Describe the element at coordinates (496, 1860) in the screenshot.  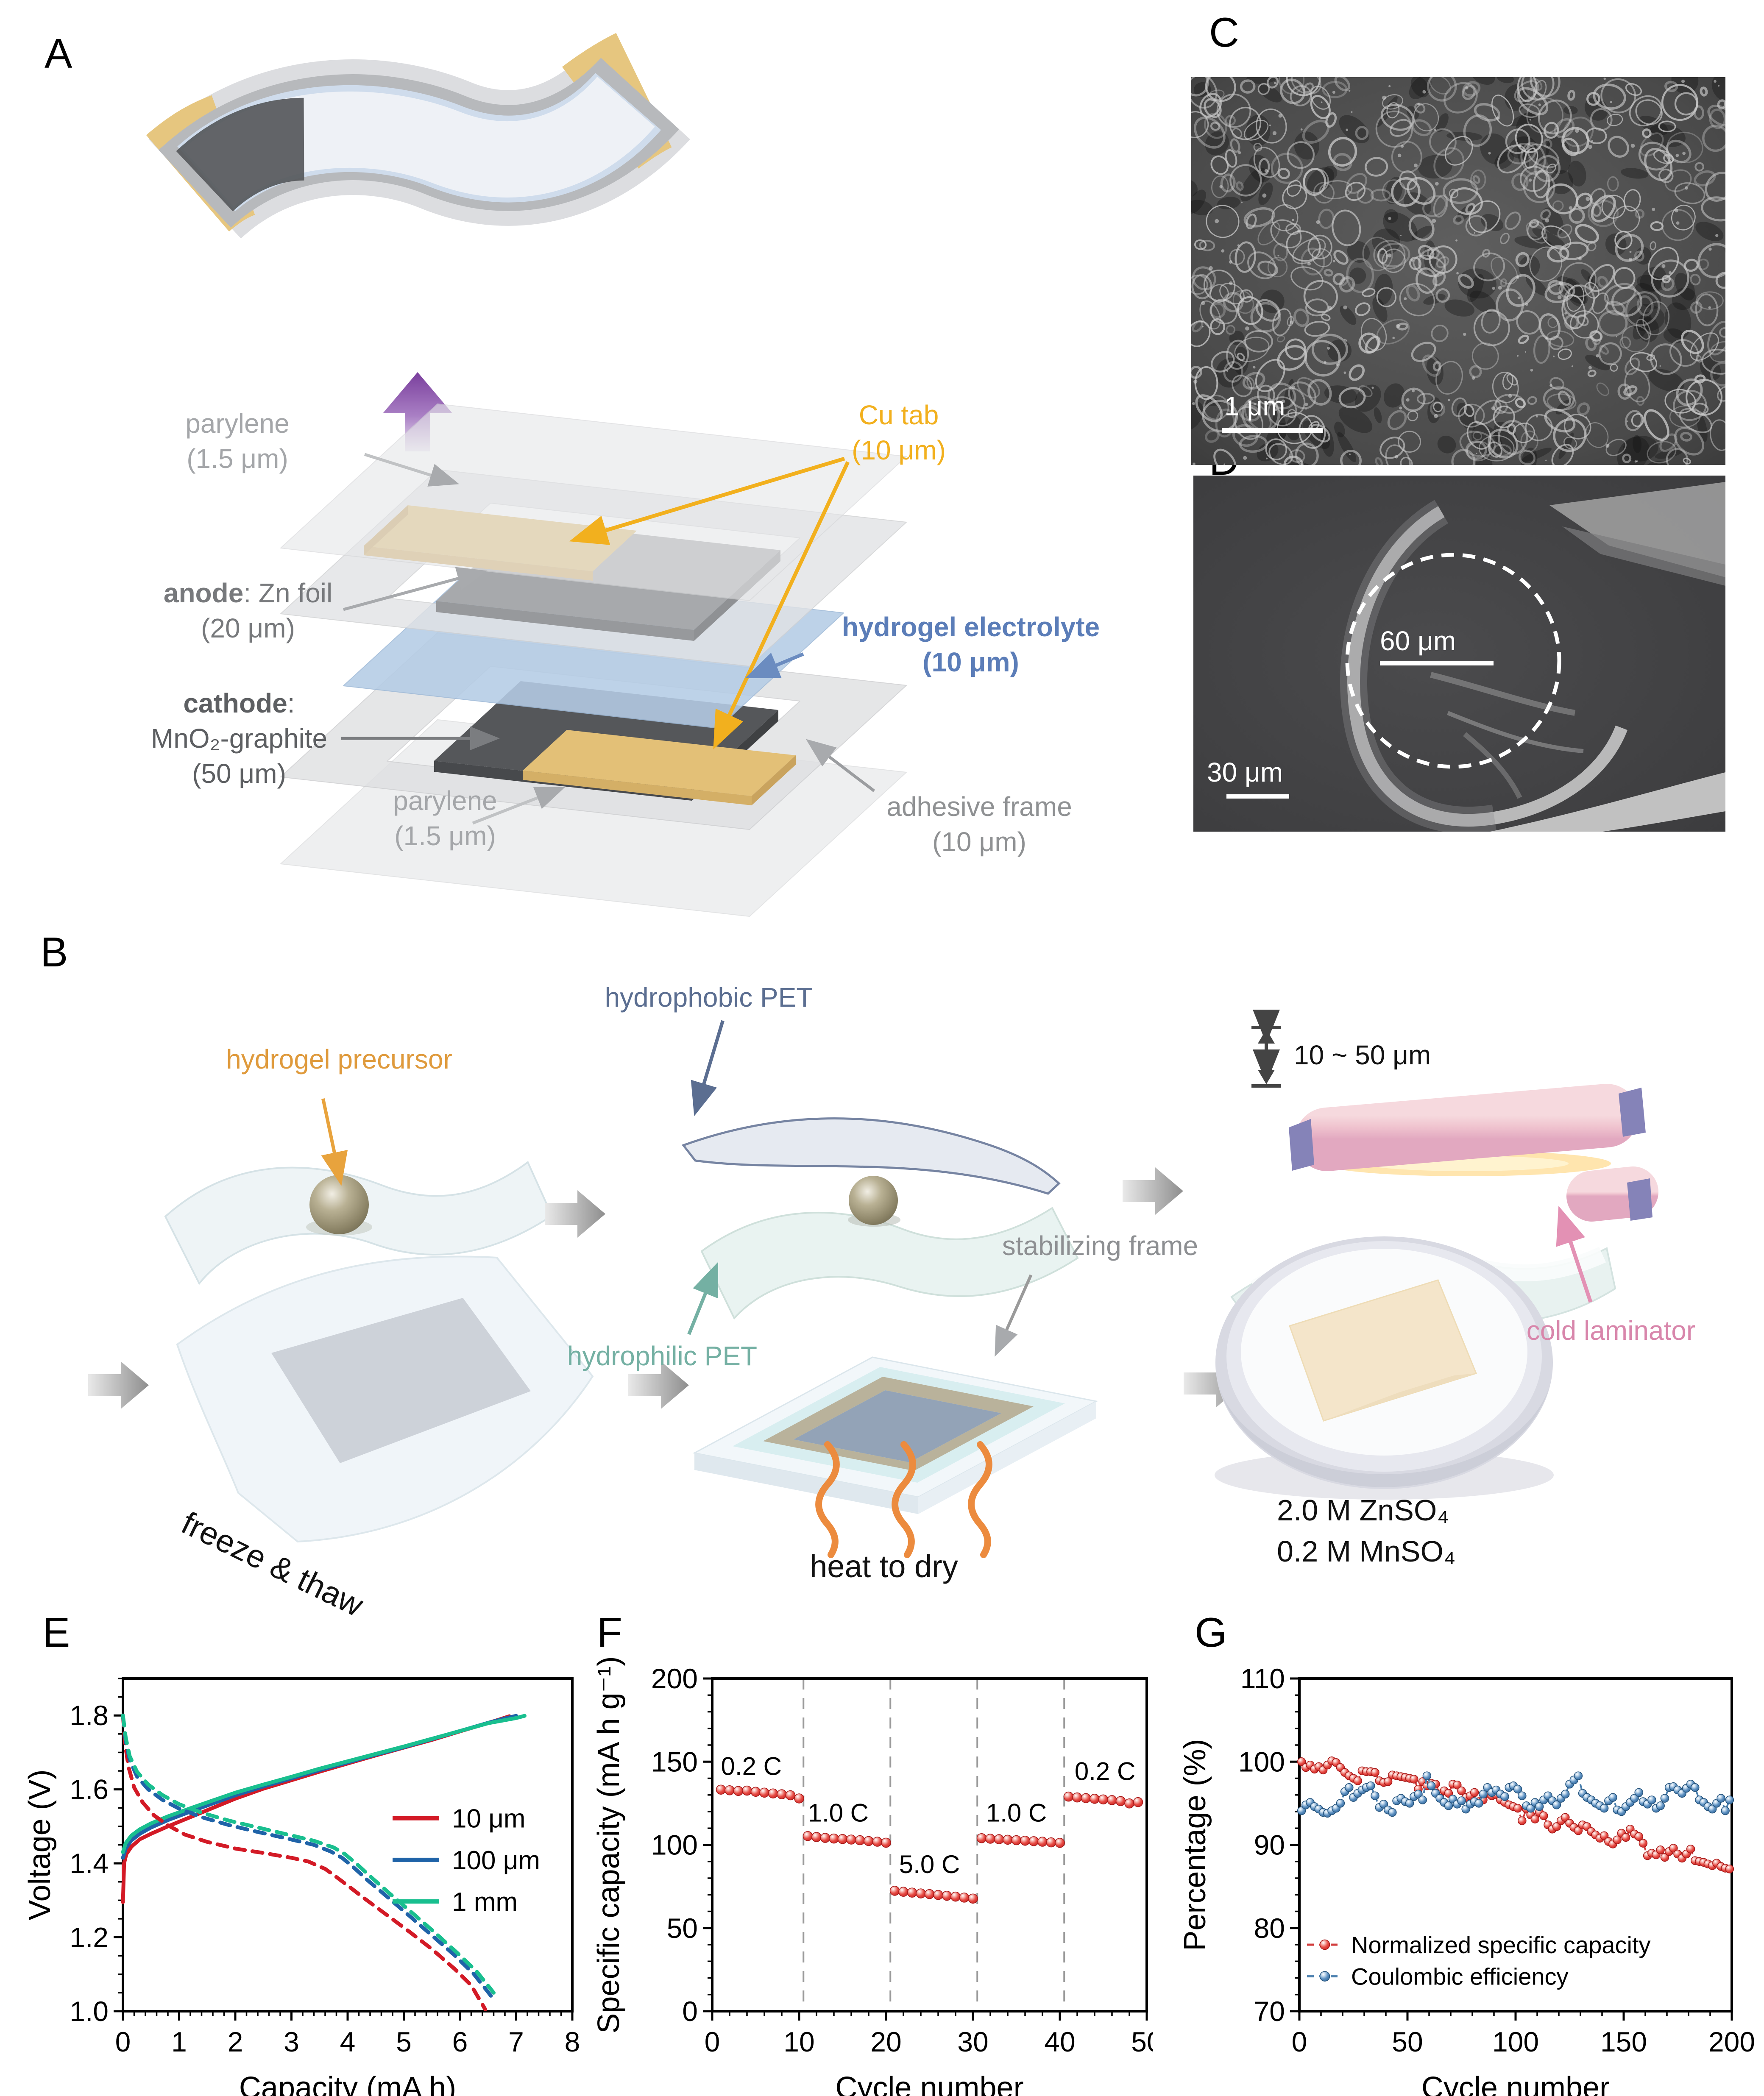
I see `svg-text: 100 μm` at that location.